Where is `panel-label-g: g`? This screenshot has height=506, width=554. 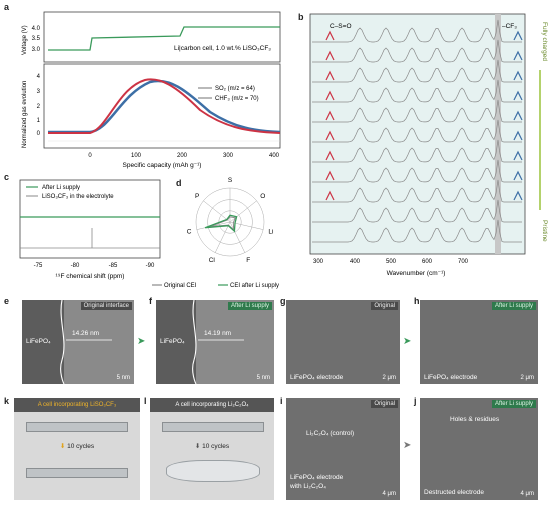 panel-label-g: g is located at coordinates (283, 301).